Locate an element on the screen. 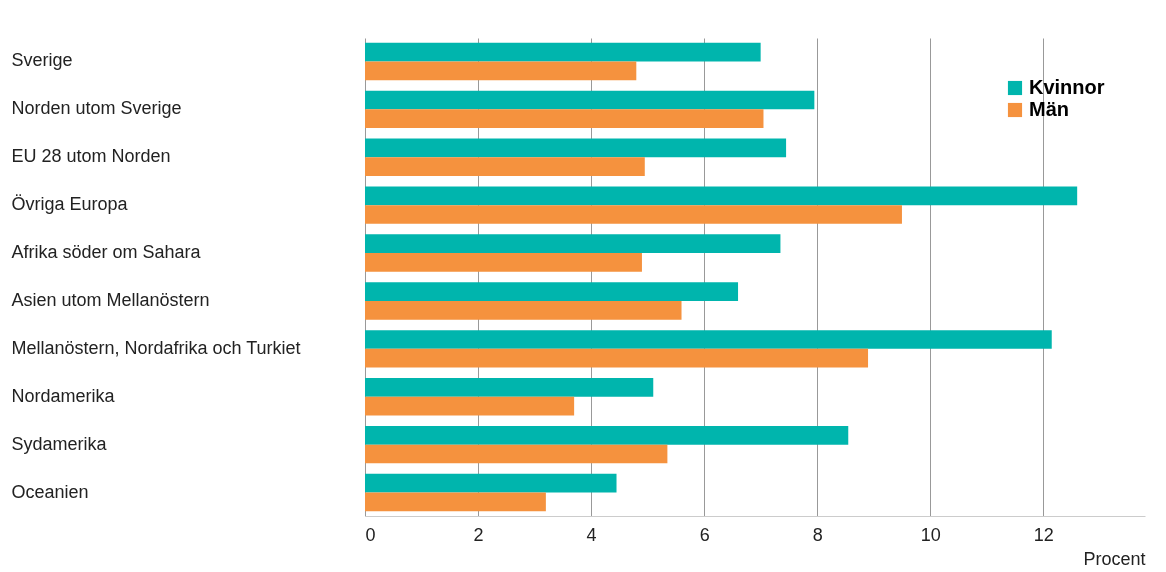 The height and width of the screenshot is (572, 1166). y-tick-label: Sverige is located at coordinates (42, 60).